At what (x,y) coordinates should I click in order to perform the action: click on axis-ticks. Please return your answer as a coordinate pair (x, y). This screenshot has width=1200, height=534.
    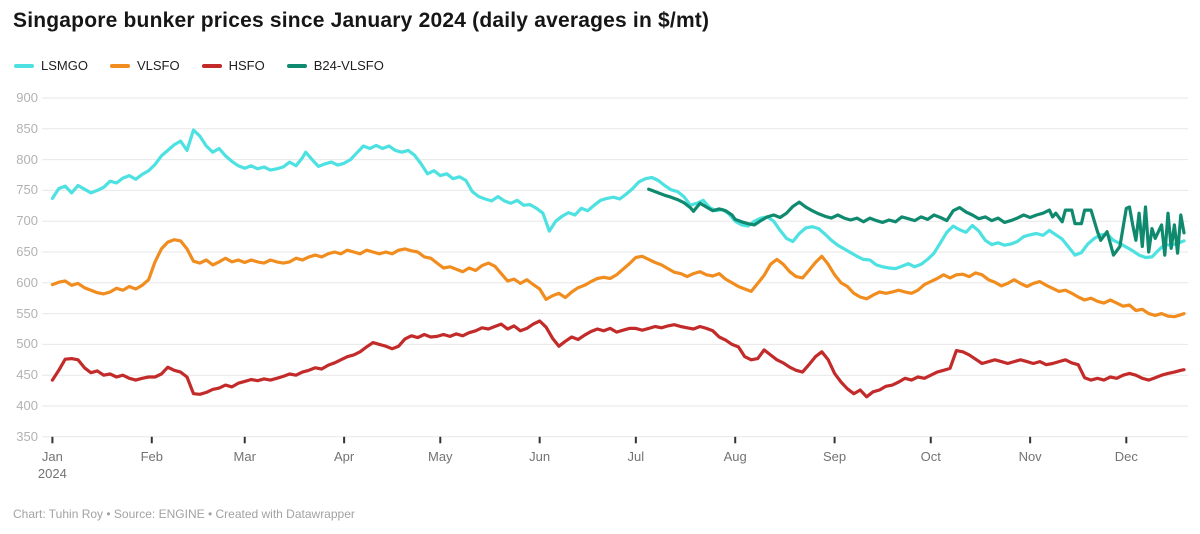
    Looking at the image, I should click on (589, 440).